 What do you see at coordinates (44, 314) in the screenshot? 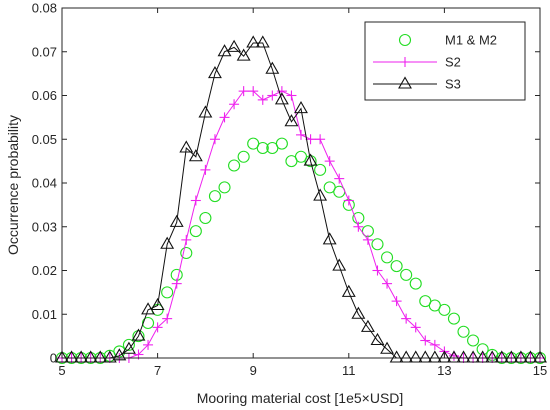
I see `y-tick-label: 0.01` at bounding box center [44, 314].